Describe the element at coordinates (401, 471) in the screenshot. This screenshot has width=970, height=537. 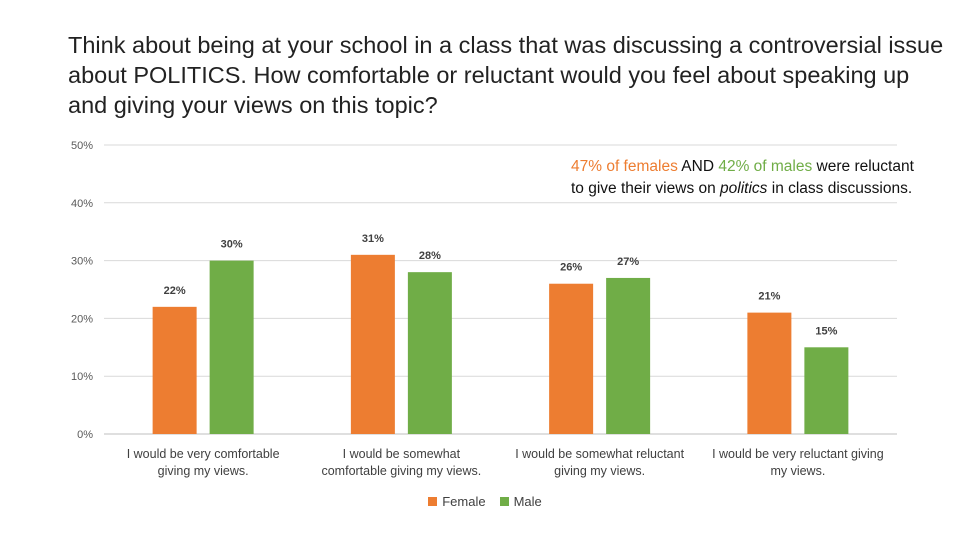
I see `x-tick-label-line: comfortable giving my views.` at that location.